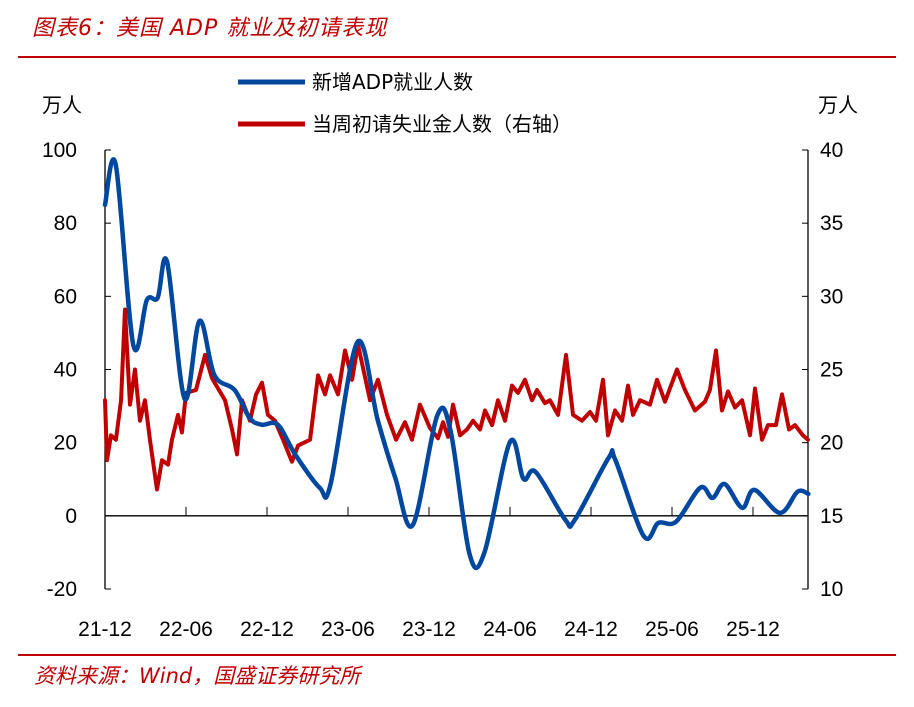 This screenshot has height=707, width=914. I want to click on legend-label: 当周初请失业金人数（右轴）, so click(442, 124).